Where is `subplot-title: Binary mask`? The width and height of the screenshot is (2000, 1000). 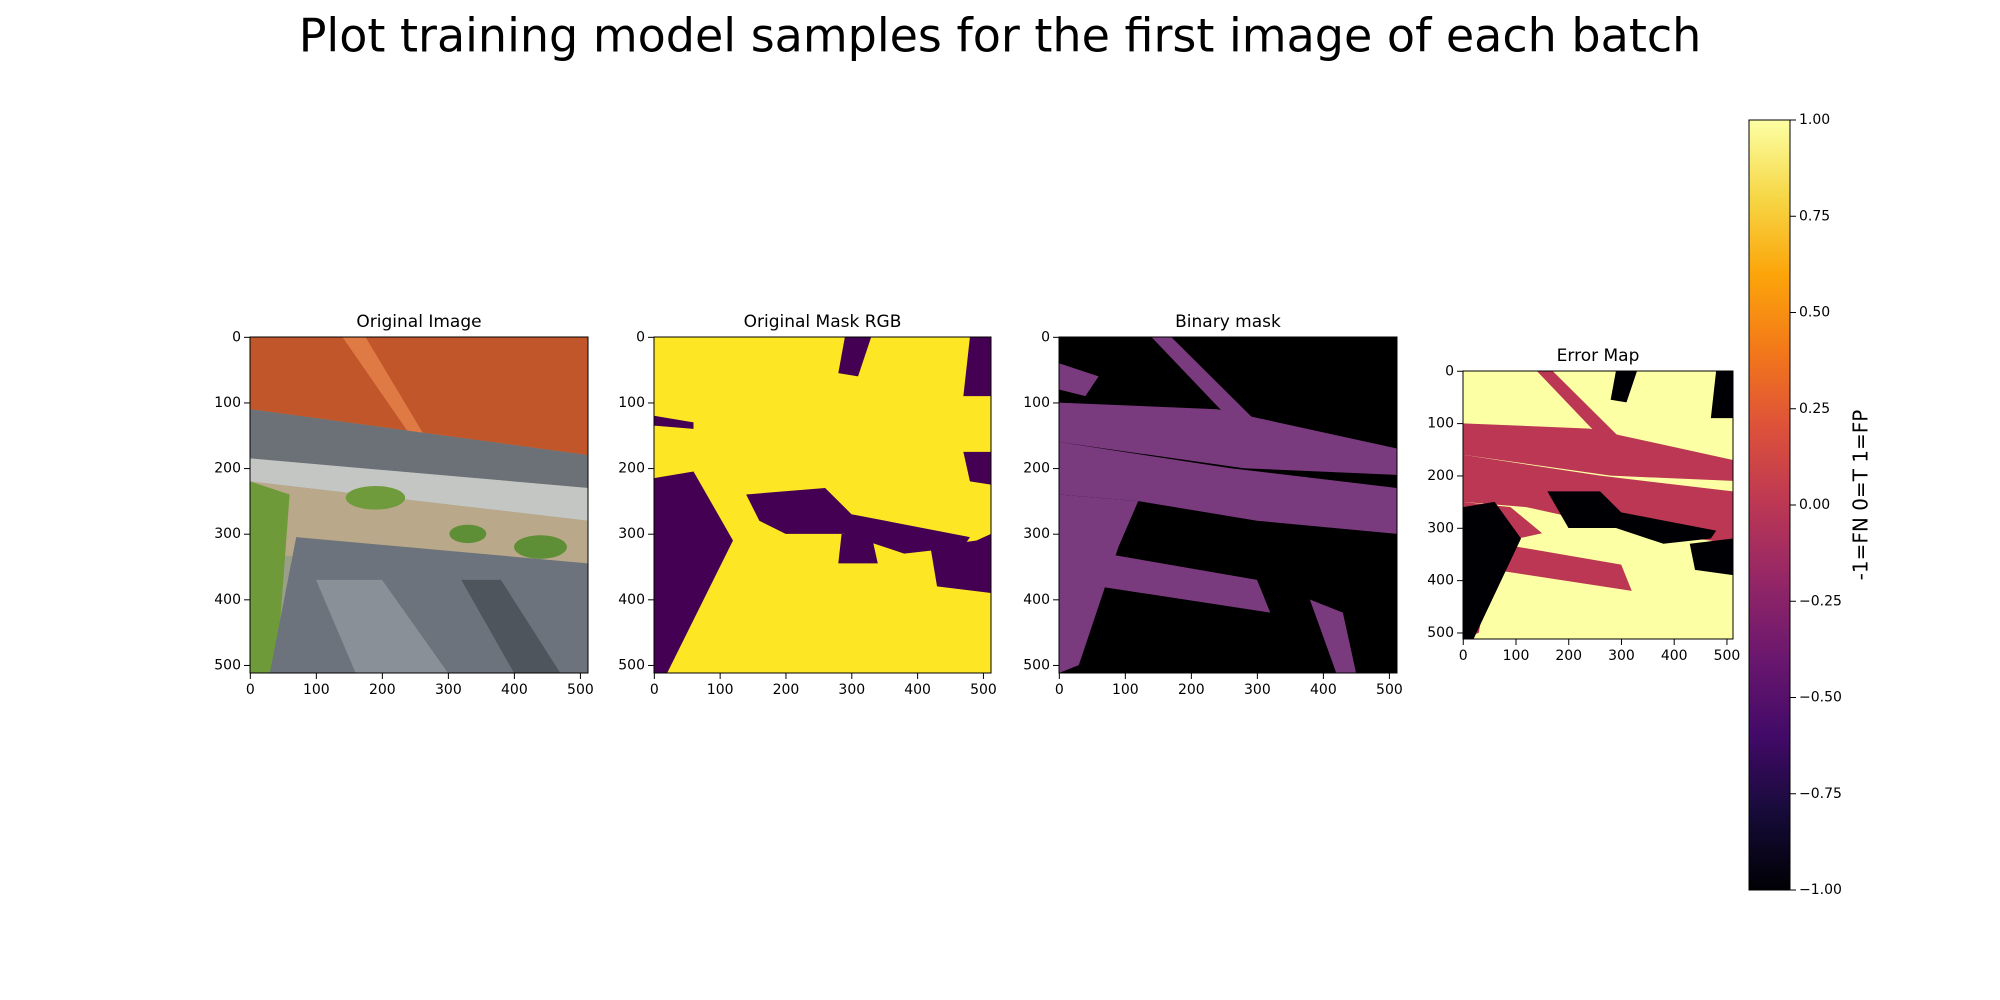
subplot-title: Binary mask is located at coordinates (1228, 322).